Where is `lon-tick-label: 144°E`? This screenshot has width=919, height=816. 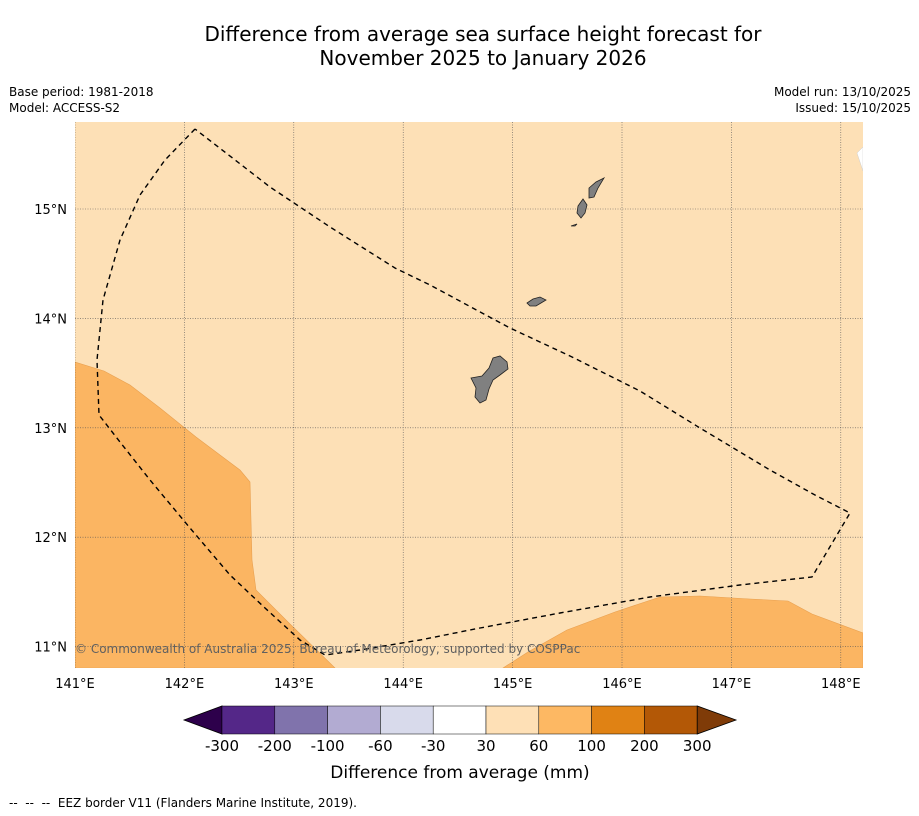
lon-tick-label: 144°E is located at coordinates (403, 684).